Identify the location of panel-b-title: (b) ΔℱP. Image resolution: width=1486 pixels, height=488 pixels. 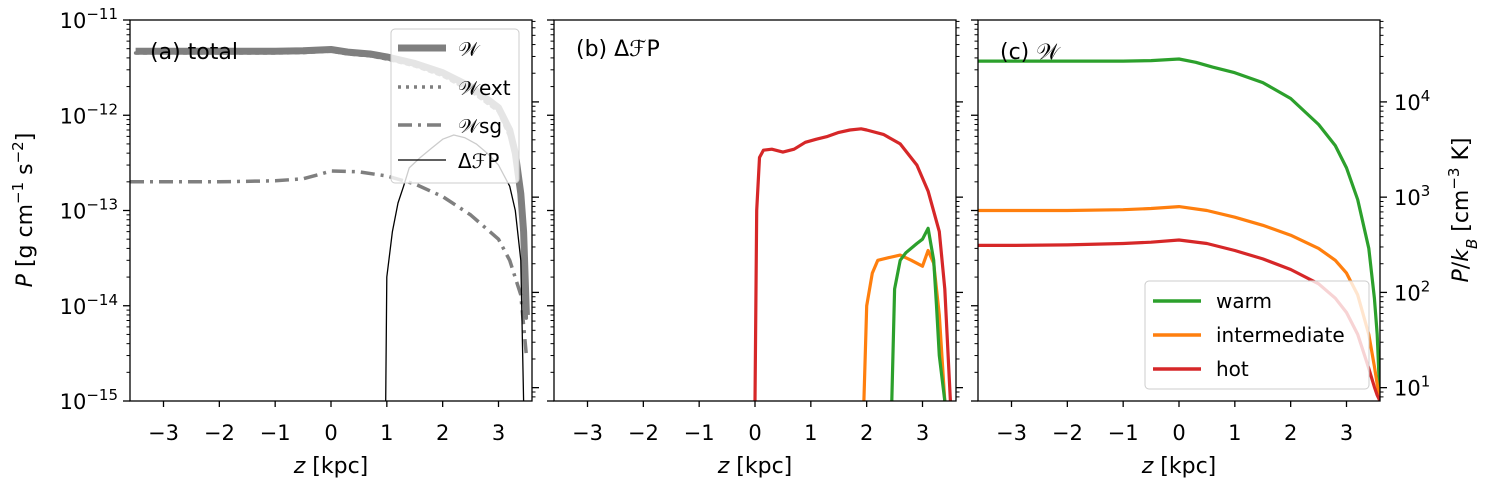
(618, 49).